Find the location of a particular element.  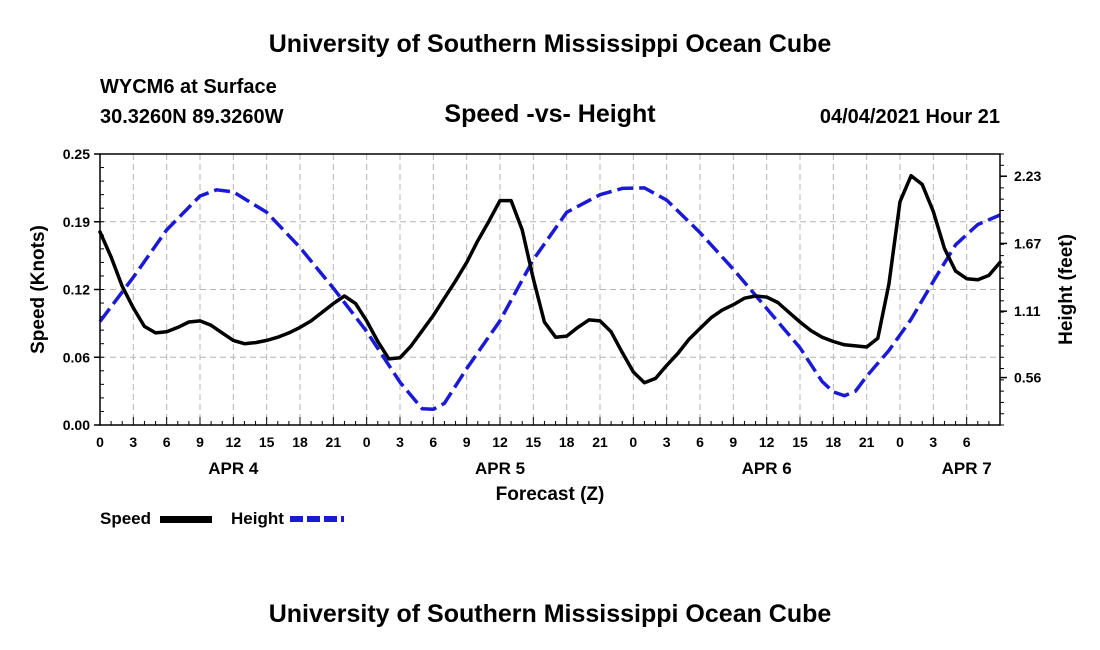

legend-speed-label: Speed is located at coordinates (126, 518).